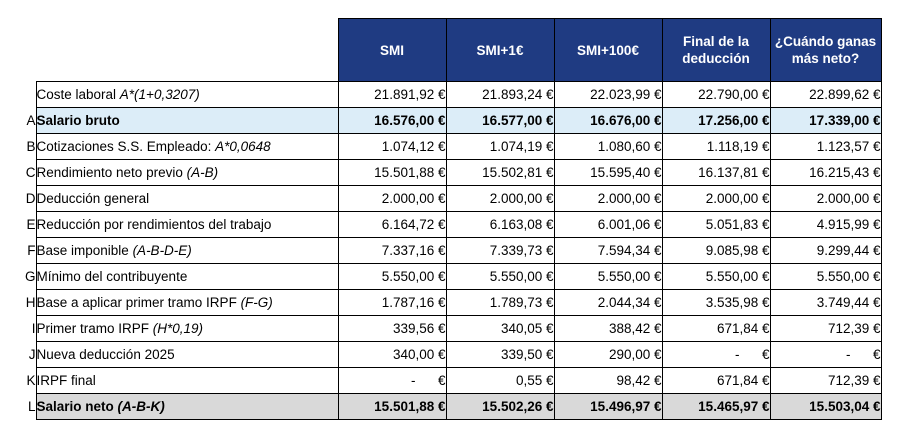  What do you see at coordinates (392, 146) in the screenshot?
I see `value-cell: 1.074,12 €` at bounding box center [392, 146].